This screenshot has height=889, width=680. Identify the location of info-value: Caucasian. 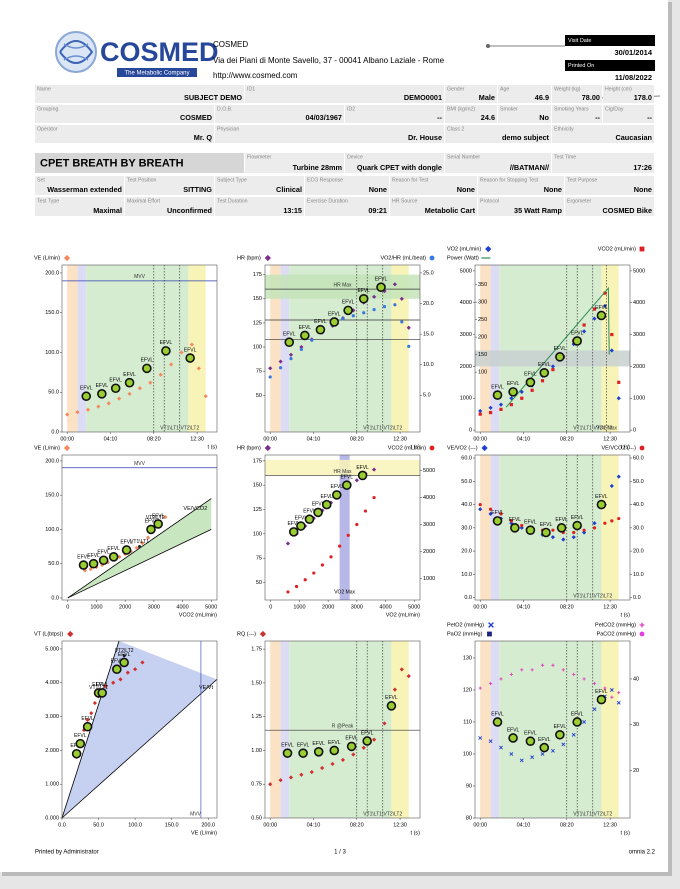
(633, 137).